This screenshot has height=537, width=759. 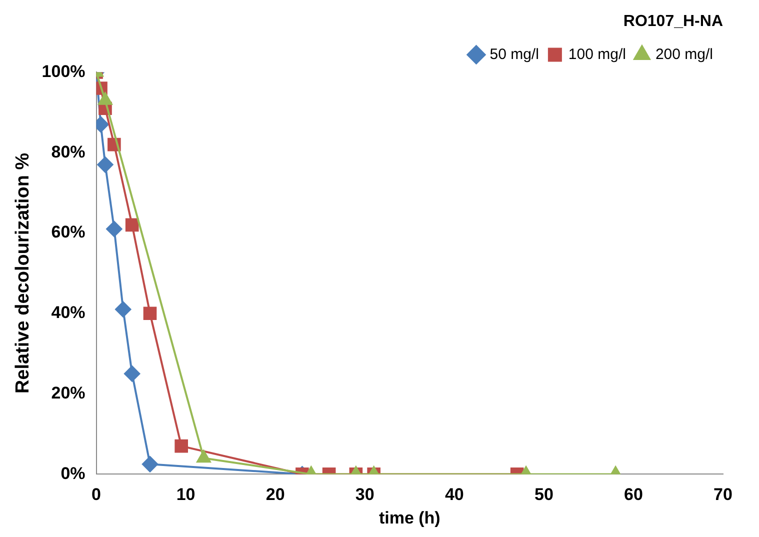 I want to click on y-tick-label: 60%, so click(x=68, y=232).